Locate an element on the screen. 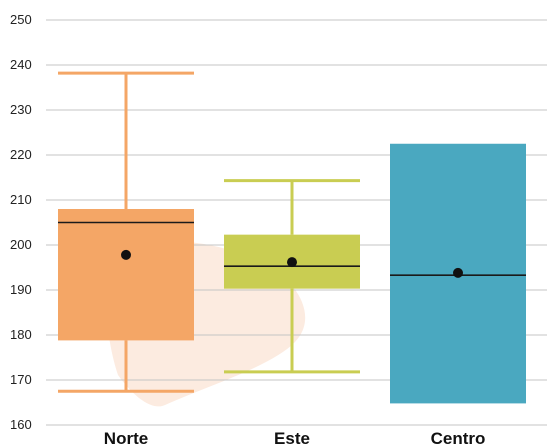 This screenshot has height=448, width=547. box-este is located at coordinates (292, 276).